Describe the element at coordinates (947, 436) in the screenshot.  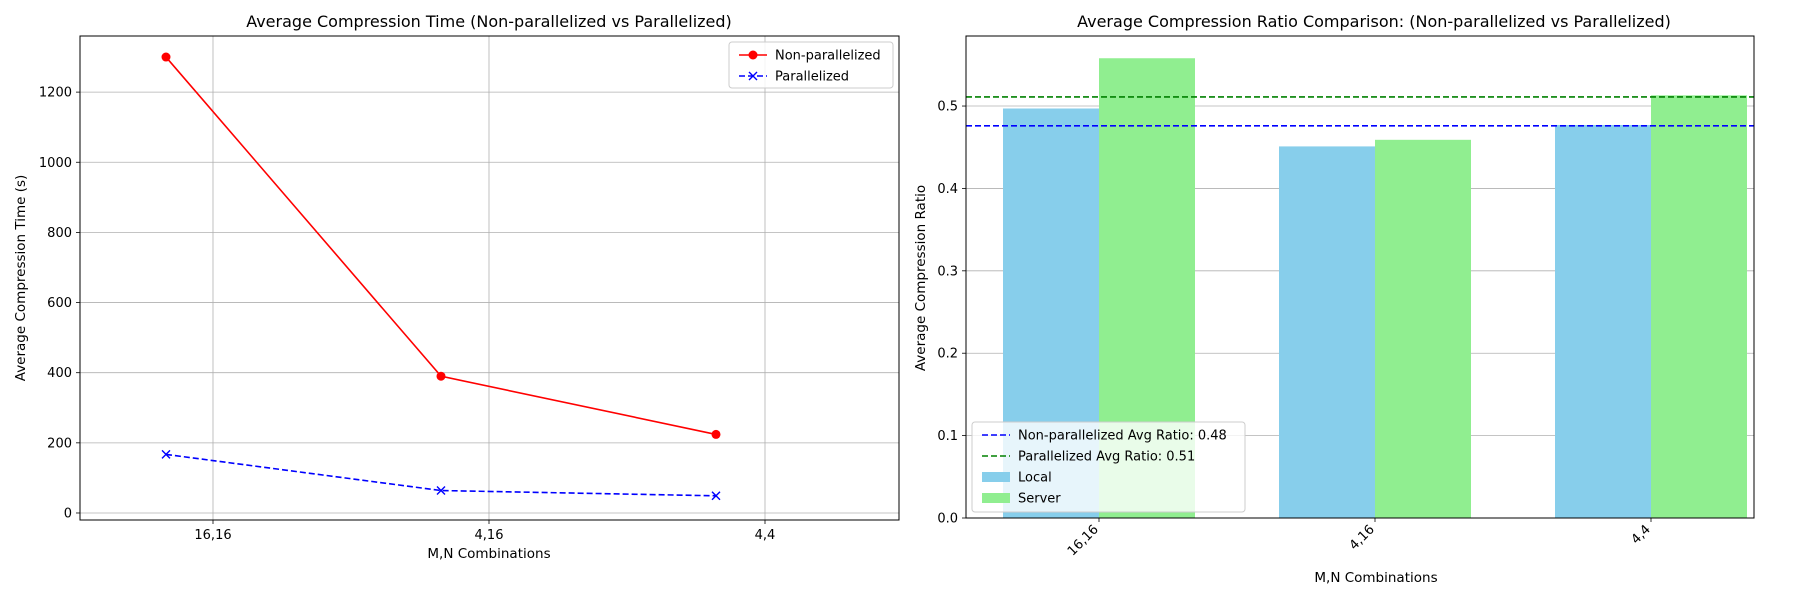
I see `y-tick-label: 0.1` at that location.